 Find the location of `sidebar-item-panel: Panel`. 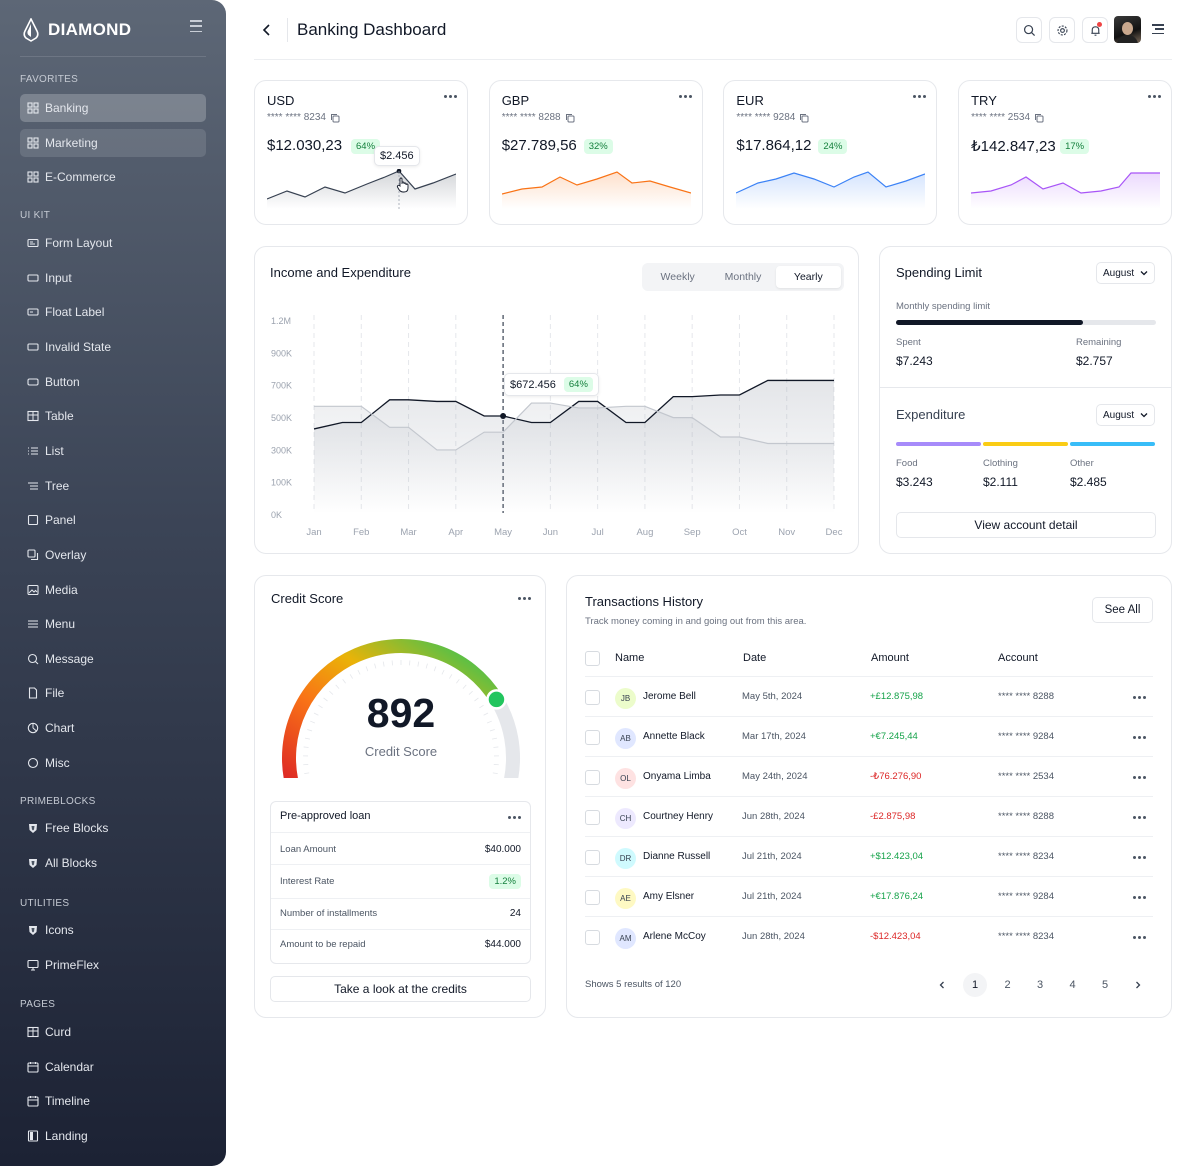

sidebar-item-panel: Panel is located at coordinates (113, 520).